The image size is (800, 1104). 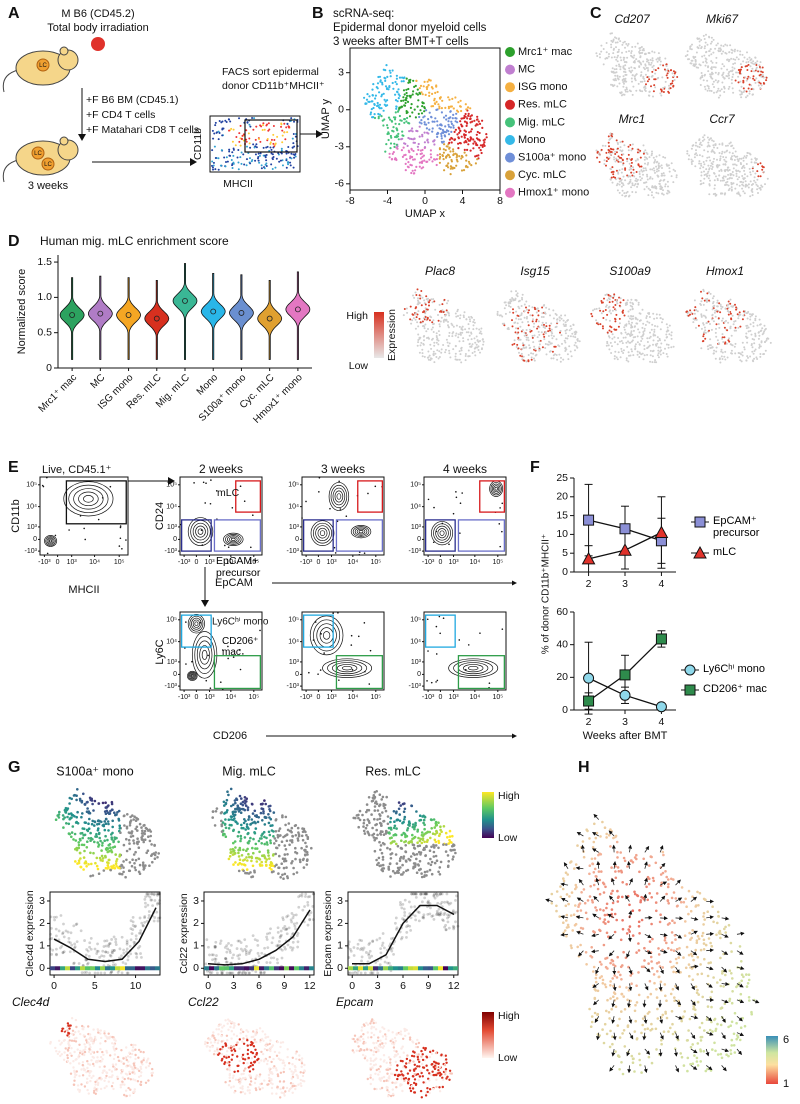 What do you see at coordinates (119, 562) in the screenshot?
I see `x-tick-label: 10⁵` at bounding box center [119, 562].